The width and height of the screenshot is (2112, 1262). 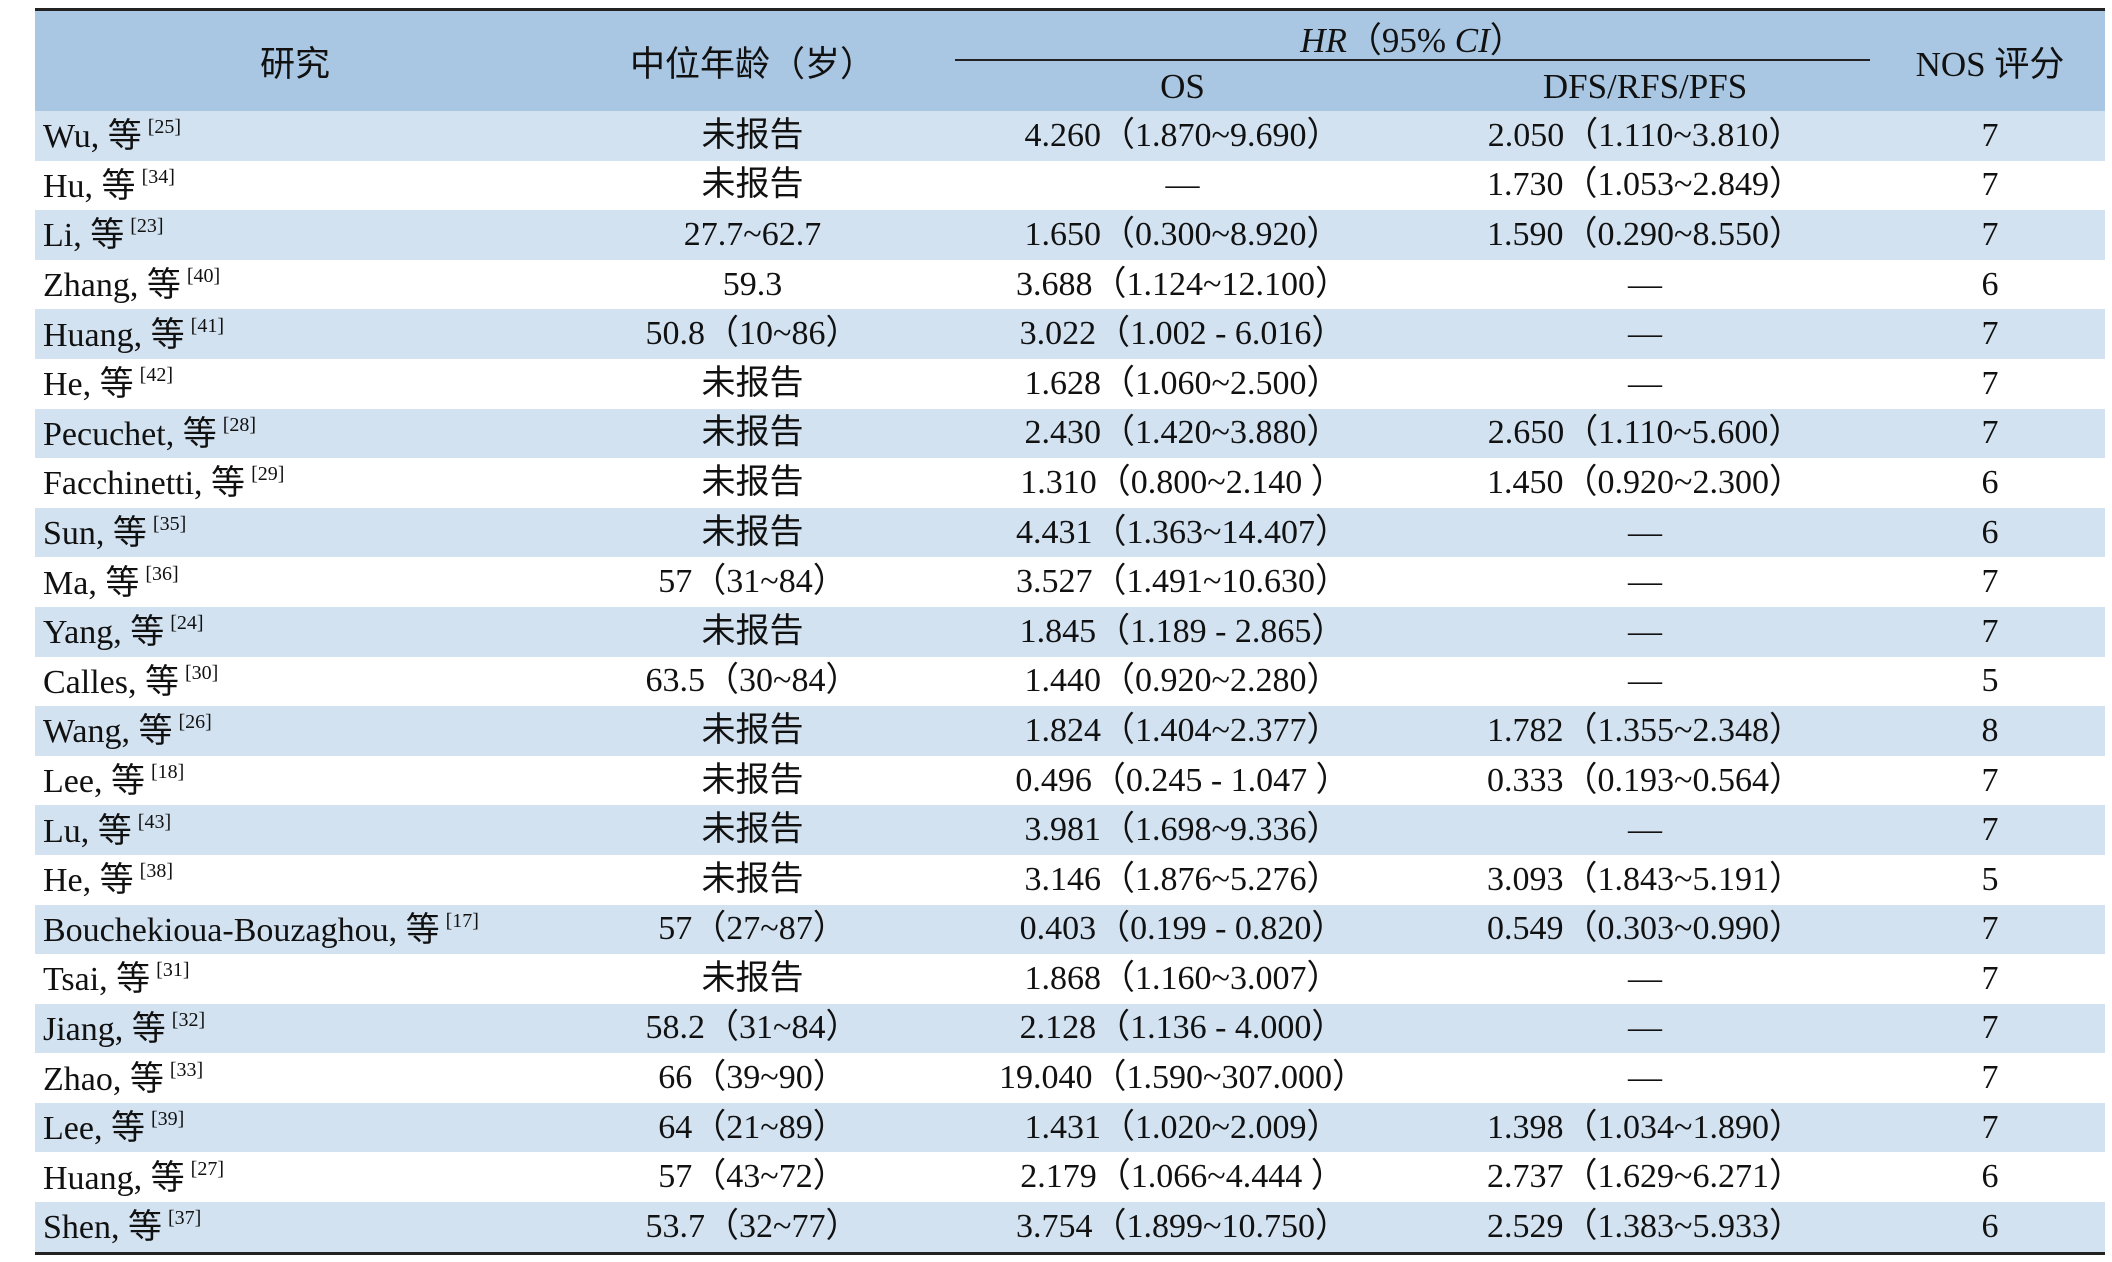 I want to click on cell-os-hr: 1.440（0.920~2.280）, so click(x=1182, y=681).